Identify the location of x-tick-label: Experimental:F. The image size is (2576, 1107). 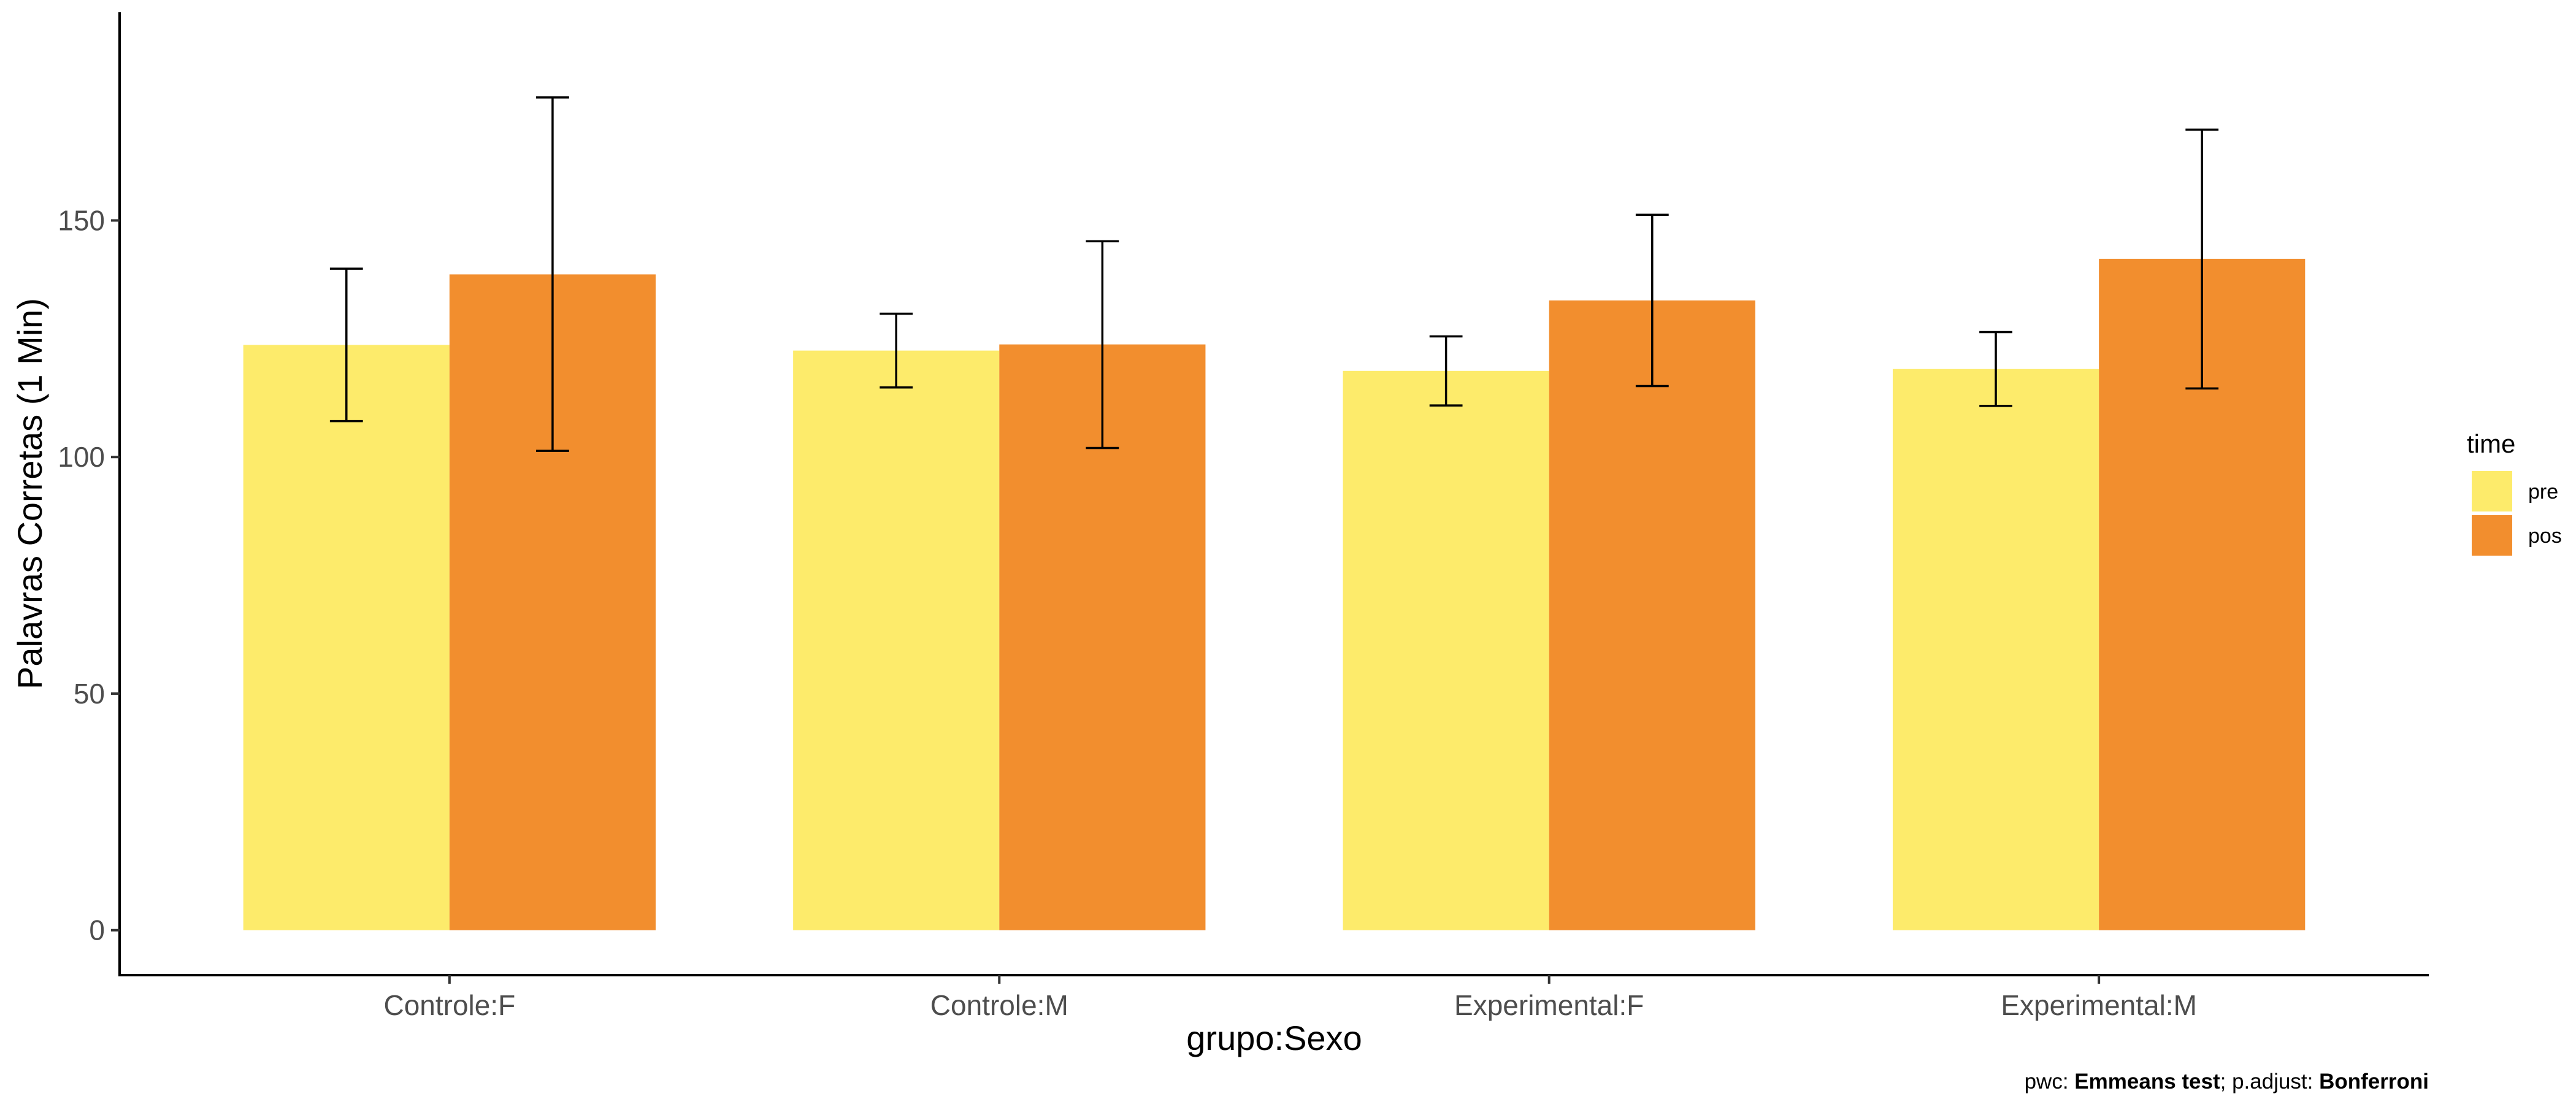
(1549, 1005).